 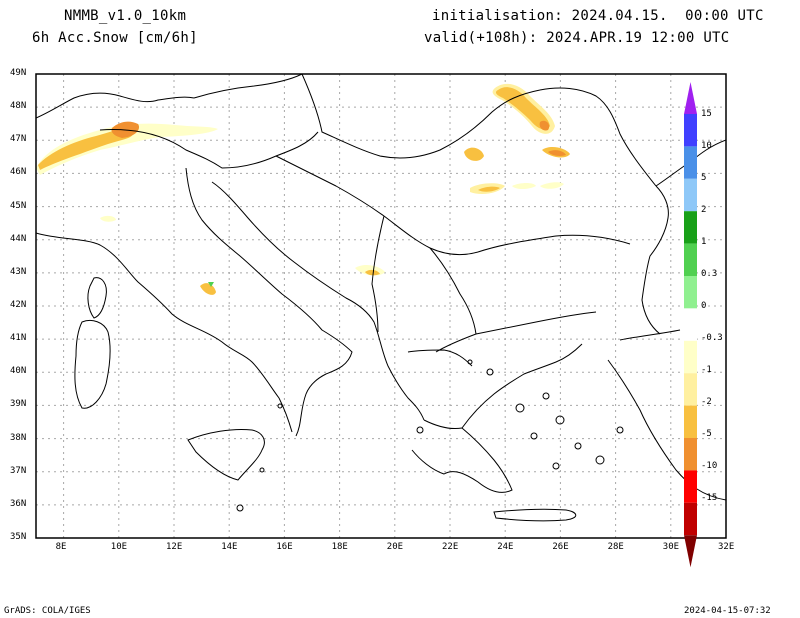 I want to click on colorbar-label: -1, so click(x=706, y=370).